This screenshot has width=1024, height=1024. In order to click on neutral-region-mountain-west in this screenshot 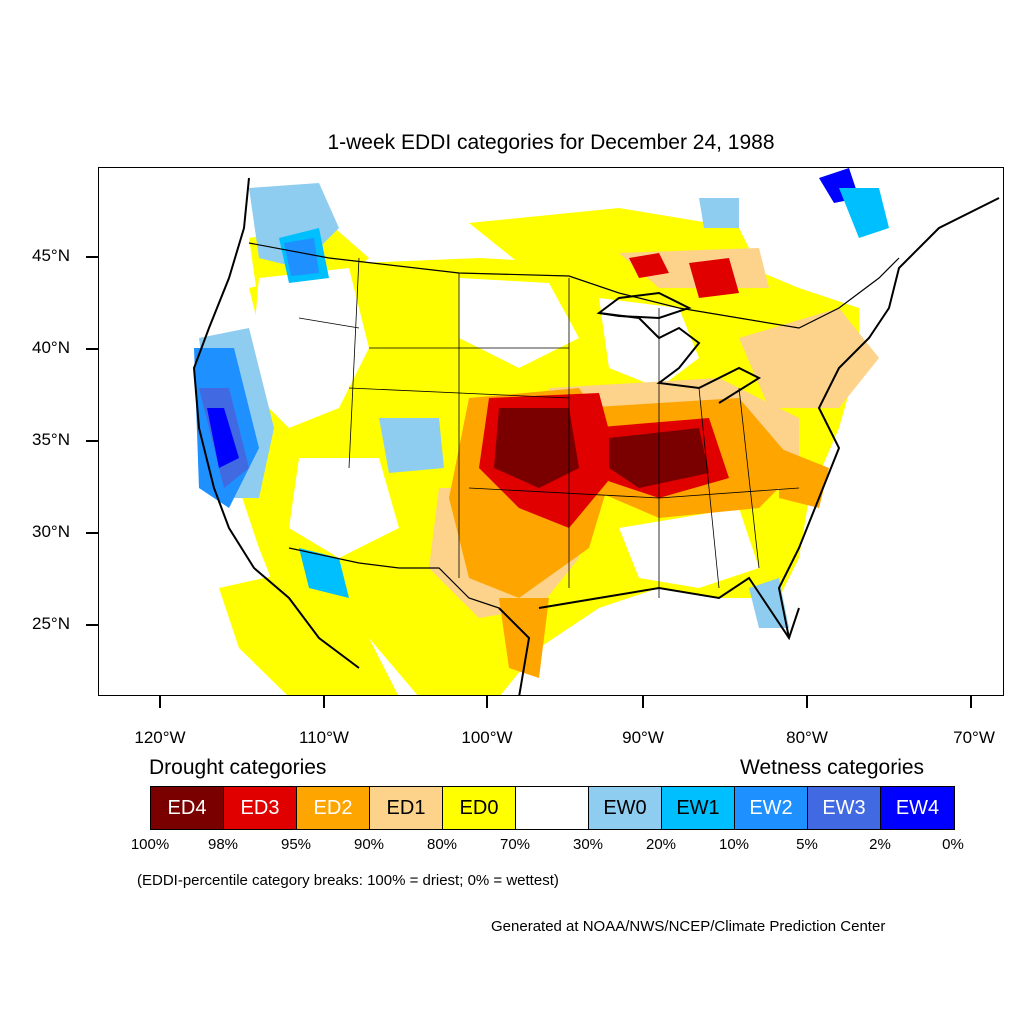, I will do `click(309, 348)`.